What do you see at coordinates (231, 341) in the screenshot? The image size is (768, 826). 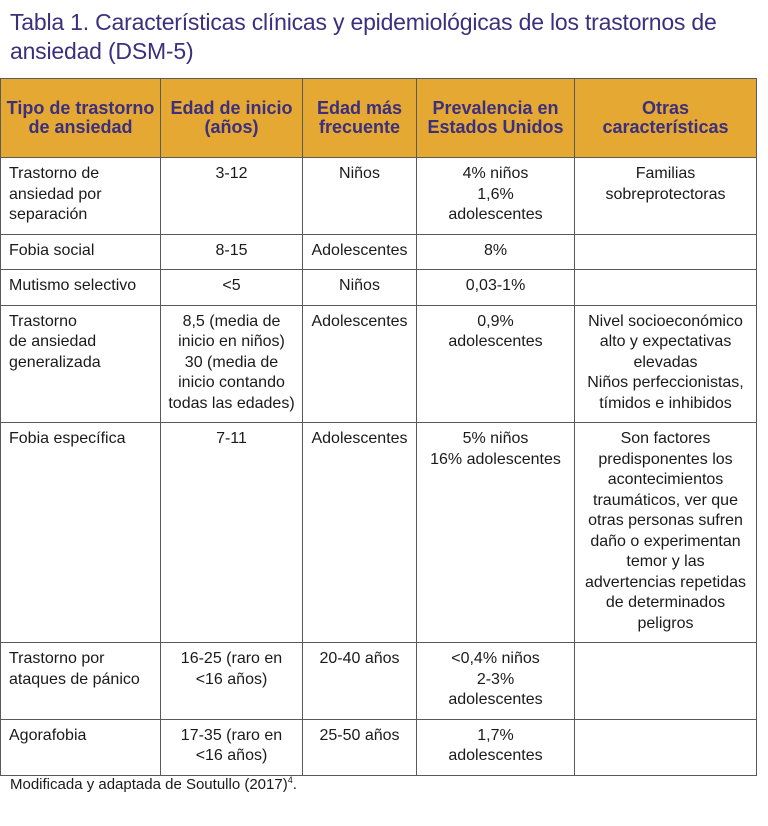 I see `cell-text-line: inicio en niños)` at bounding box center [231, 341].